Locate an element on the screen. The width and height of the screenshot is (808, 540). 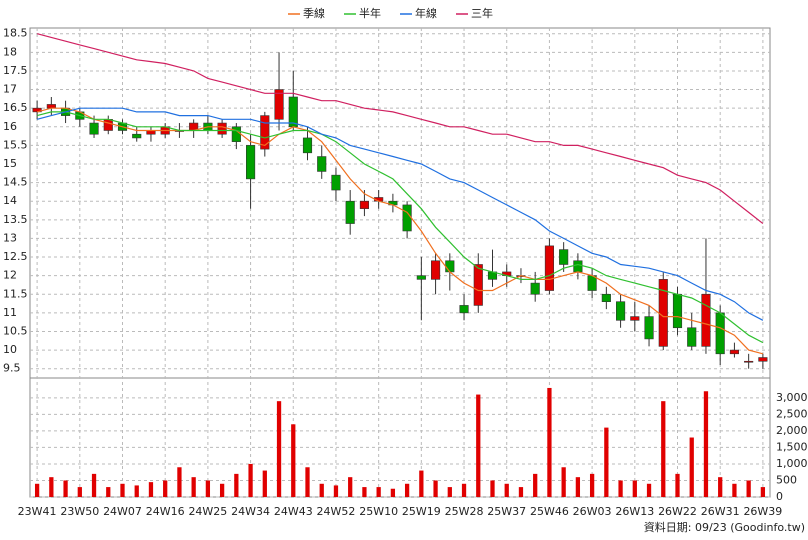
x-tick-label: 26W03 is located at coordinates (592, 511).